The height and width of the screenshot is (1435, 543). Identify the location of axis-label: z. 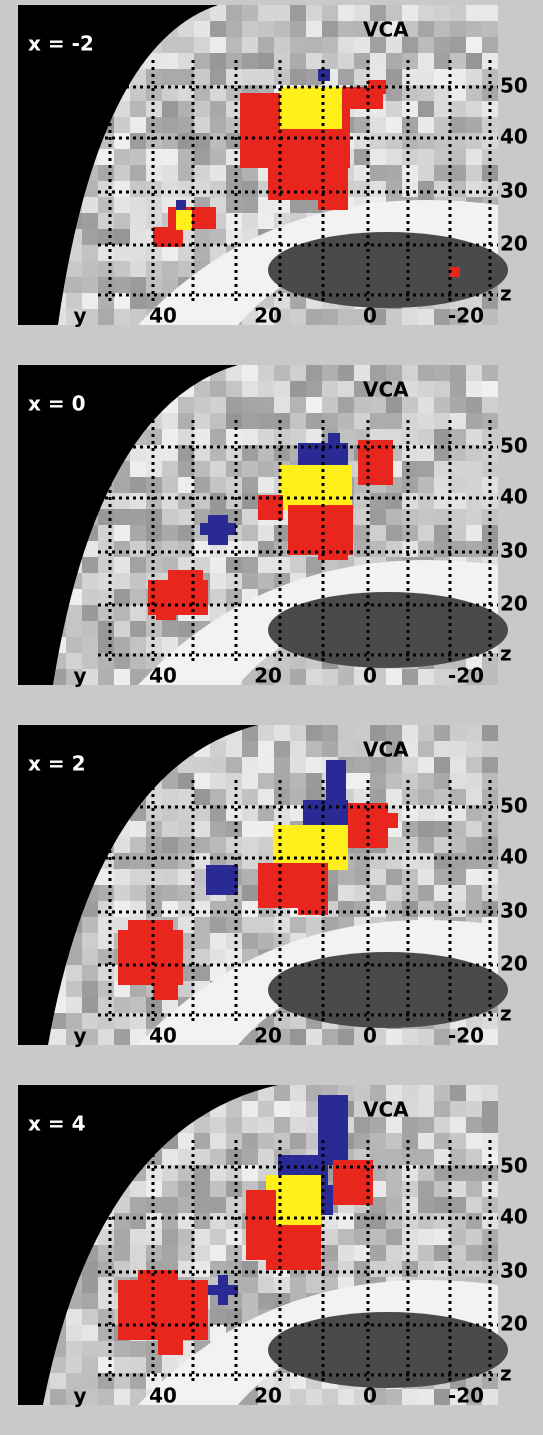
(506, 294).